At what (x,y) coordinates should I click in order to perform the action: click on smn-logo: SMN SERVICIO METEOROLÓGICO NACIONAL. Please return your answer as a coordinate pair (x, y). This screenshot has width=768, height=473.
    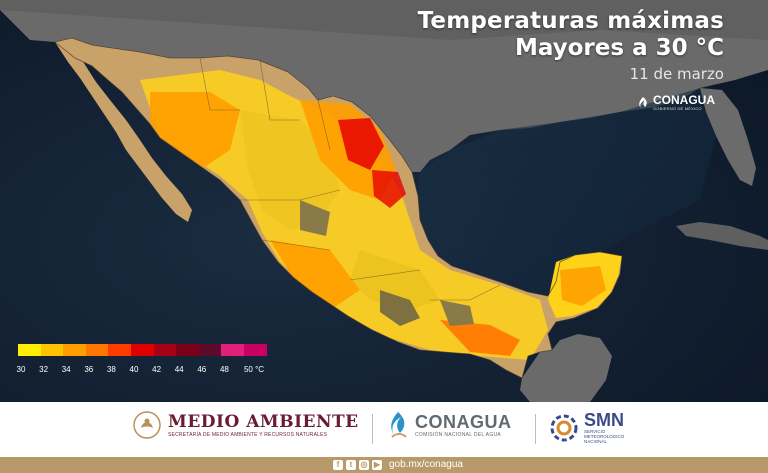
    Looking at the image, I should click on (586, 427).